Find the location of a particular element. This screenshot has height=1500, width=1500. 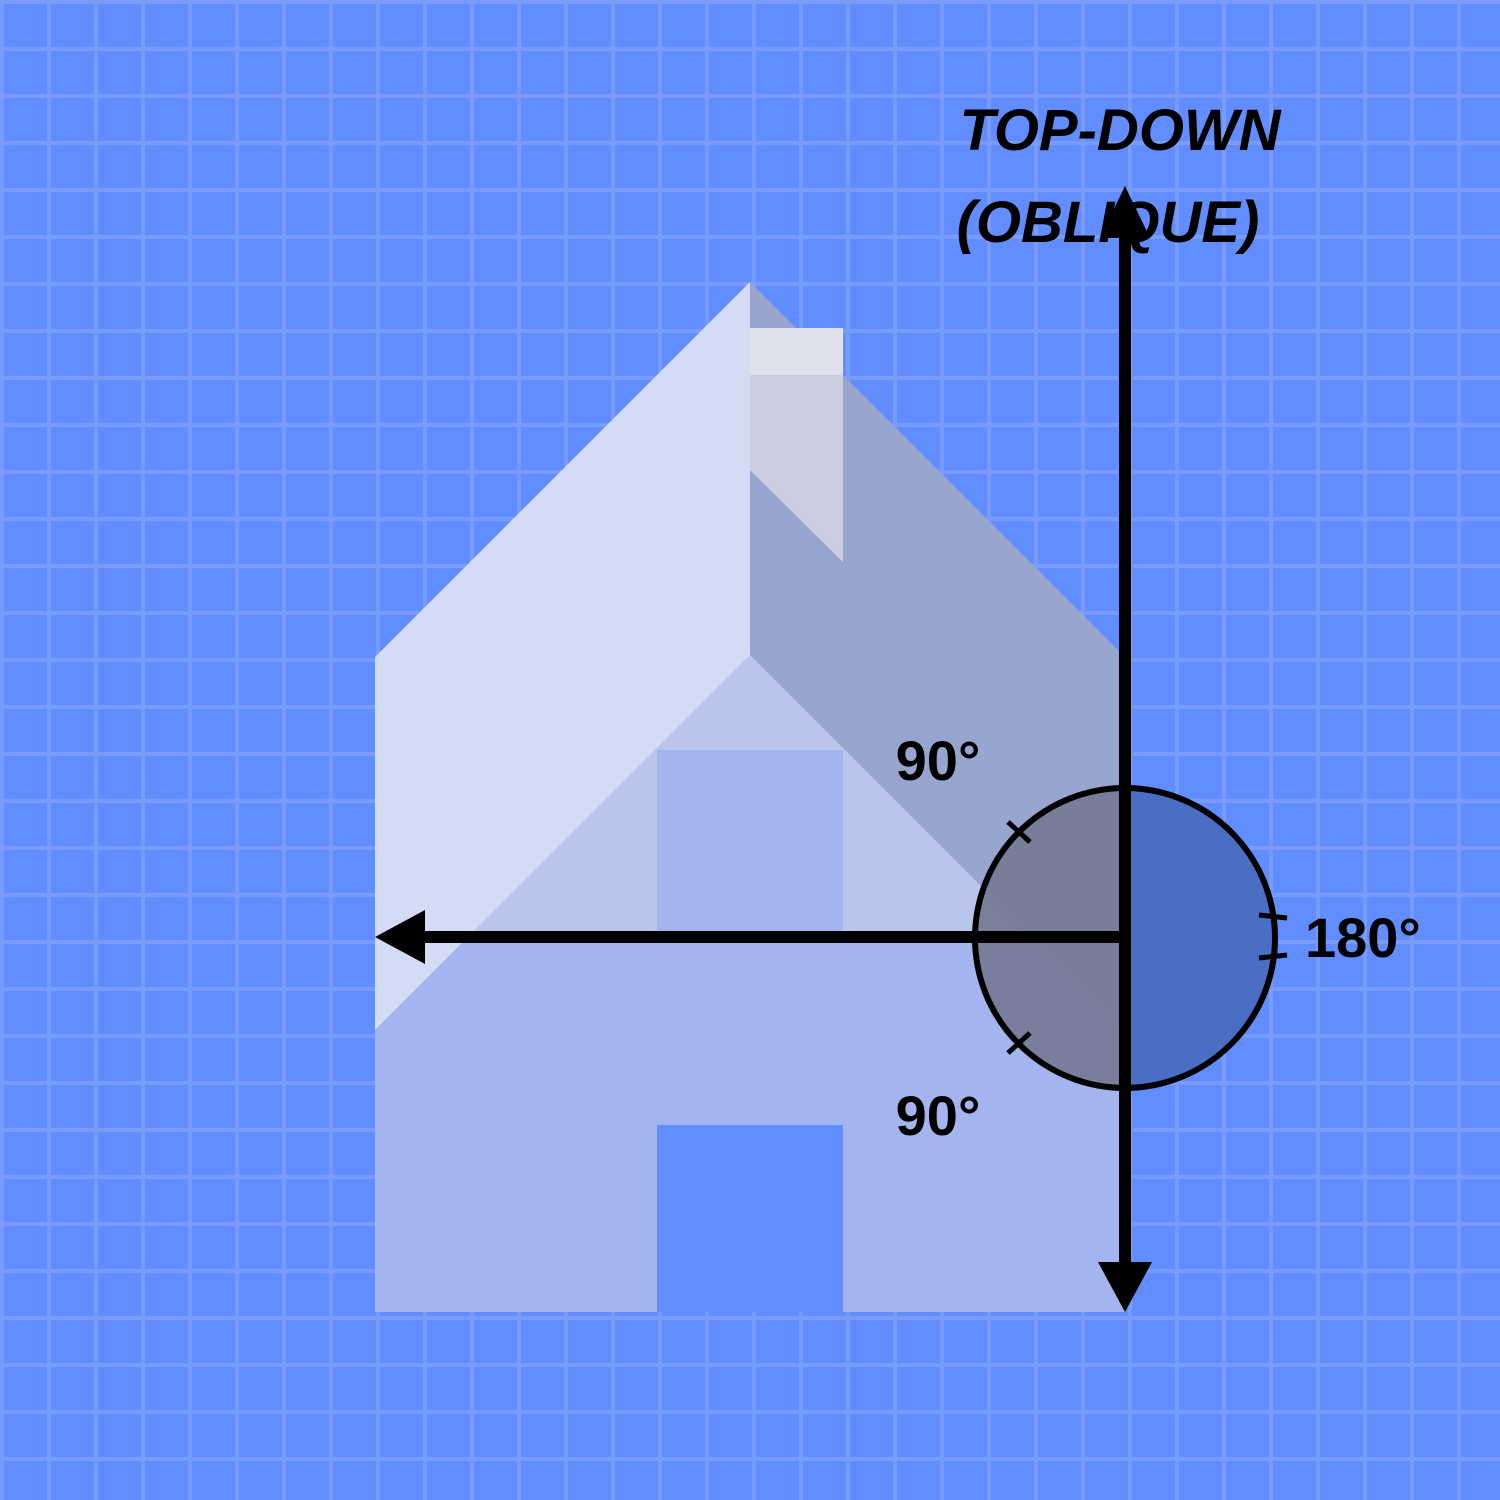

title-line-1: TOP-DOWN is located at coordinates (1120, 130).